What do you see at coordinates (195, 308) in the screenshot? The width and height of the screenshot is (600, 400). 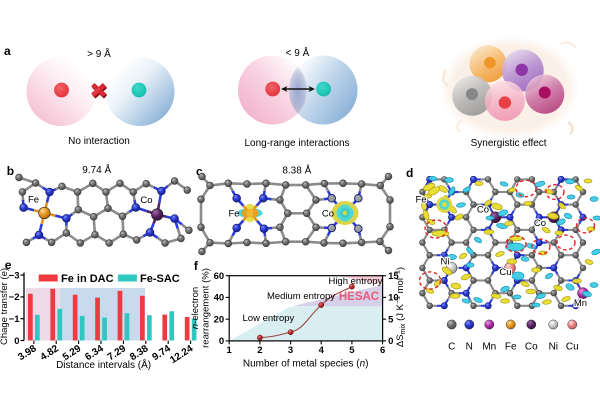 I see `svg-text: n-electron` at bounding box center [195, 308].